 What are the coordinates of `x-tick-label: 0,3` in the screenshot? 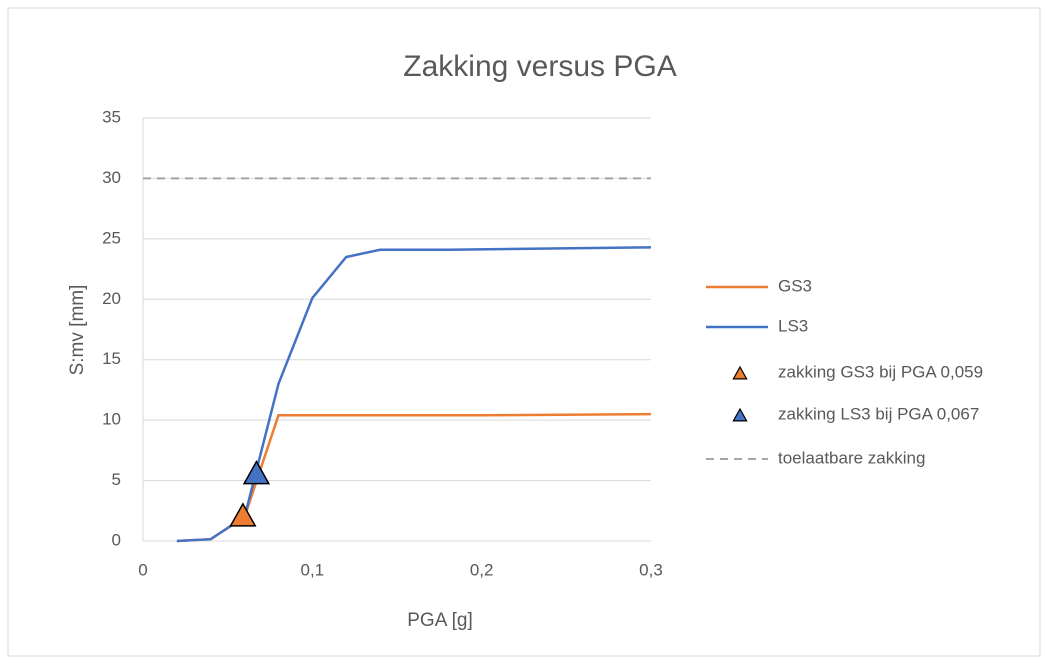 It's located at (651, 569).